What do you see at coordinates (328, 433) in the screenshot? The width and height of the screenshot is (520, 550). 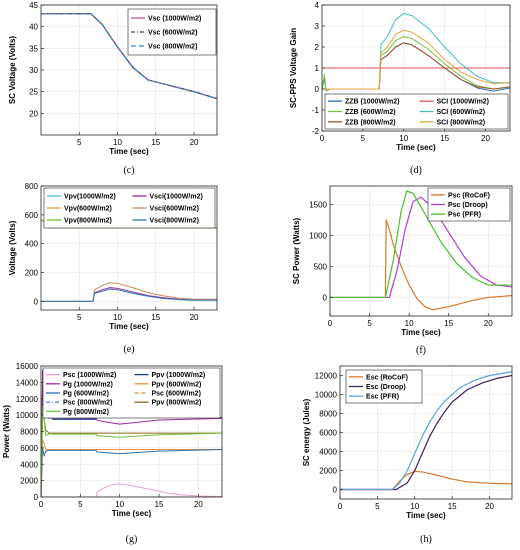 I see `y-tick-label: 6000` at bounding box center [328, 433].